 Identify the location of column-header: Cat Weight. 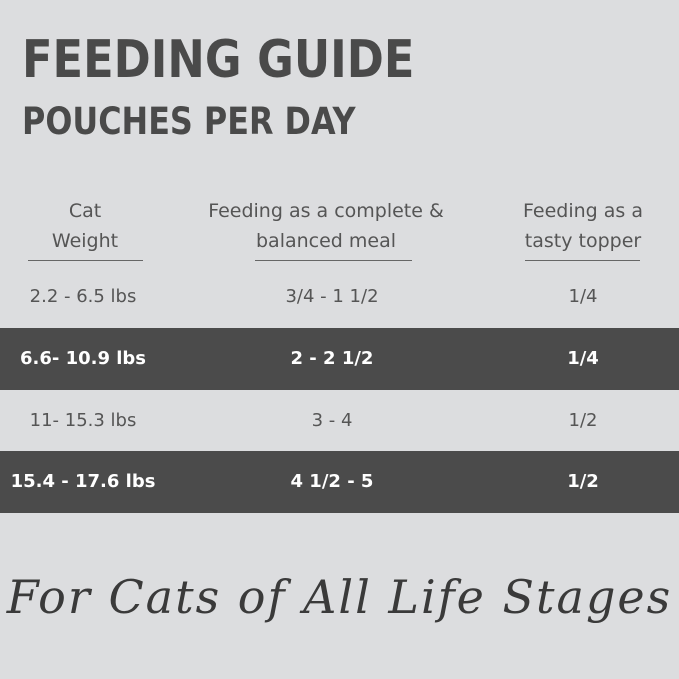
(85, 226).